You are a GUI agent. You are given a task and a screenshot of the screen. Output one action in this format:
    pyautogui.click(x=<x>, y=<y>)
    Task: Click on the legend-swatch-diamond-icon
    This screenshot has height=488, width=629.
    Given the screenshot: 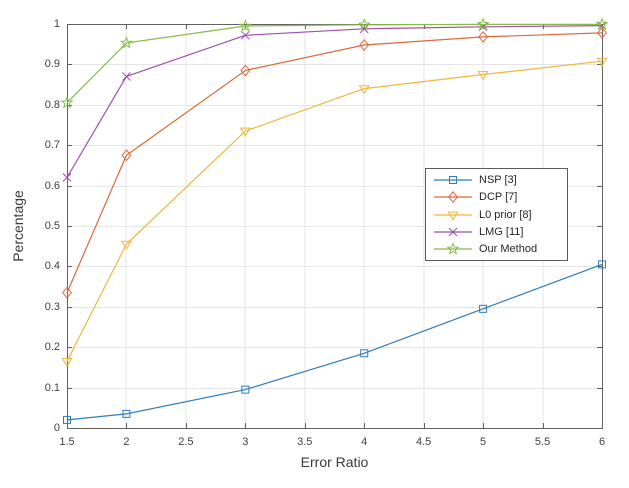 What is the action you would take?
    pyautogui.click(x=453, y=197)
    